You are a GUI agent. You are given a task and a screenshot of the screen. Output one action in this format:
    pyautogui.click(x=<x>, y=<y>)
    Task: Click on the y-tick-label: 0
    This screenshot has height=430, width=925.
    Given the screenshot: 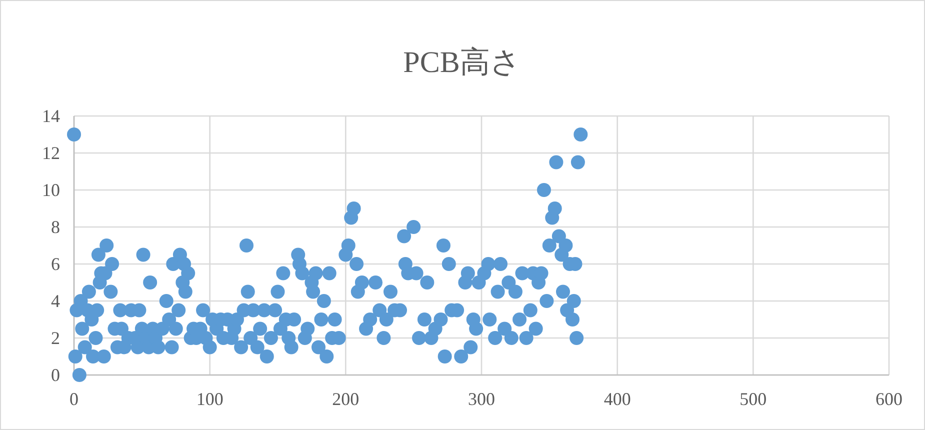 What is the action you would take?
    pyautogui.click(x=55, y=375)
    